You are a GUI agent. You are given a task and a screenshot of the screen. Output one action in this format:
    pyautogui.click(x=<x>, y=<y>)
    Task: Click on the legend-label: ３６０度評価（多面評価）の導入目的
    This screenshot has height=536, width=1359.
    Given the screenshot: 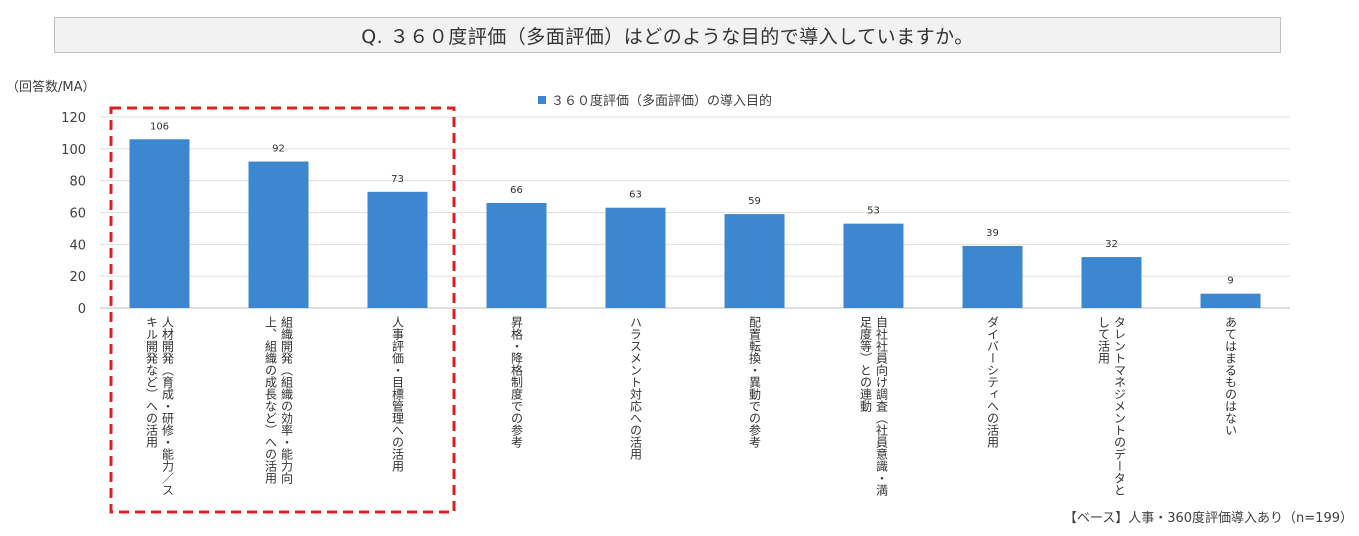 What is the action you would take?
    pyautogui.click(x=662, y=101)
    